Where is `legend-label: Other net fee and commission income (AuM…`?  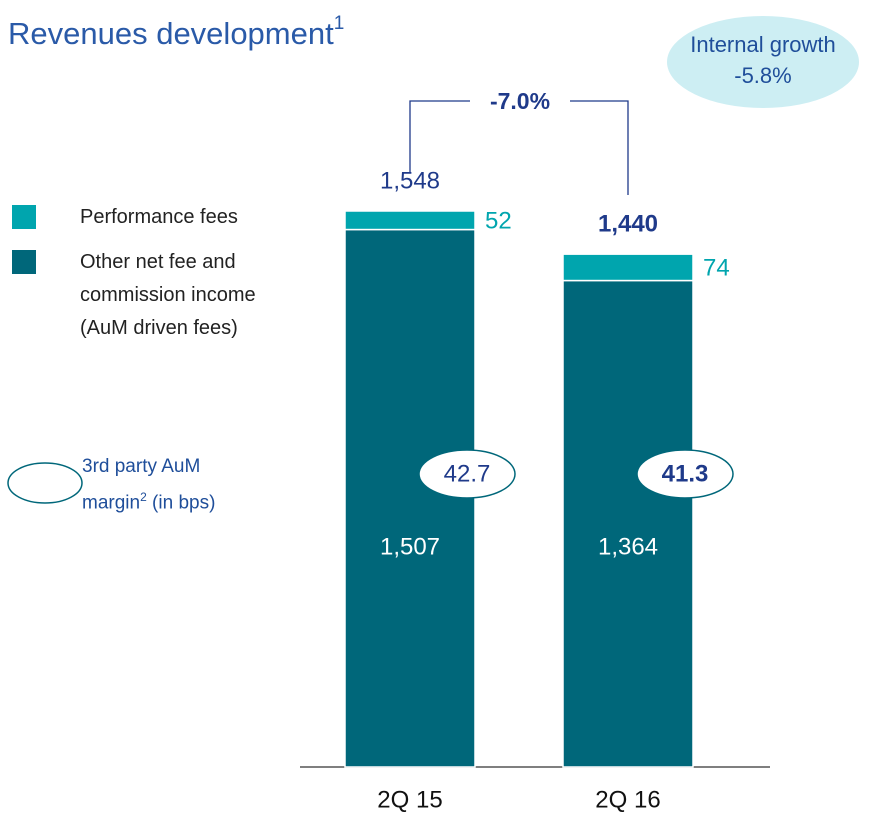
legend-label: Other net fee and commission income (AuM… is located at coordinates (168, 295).